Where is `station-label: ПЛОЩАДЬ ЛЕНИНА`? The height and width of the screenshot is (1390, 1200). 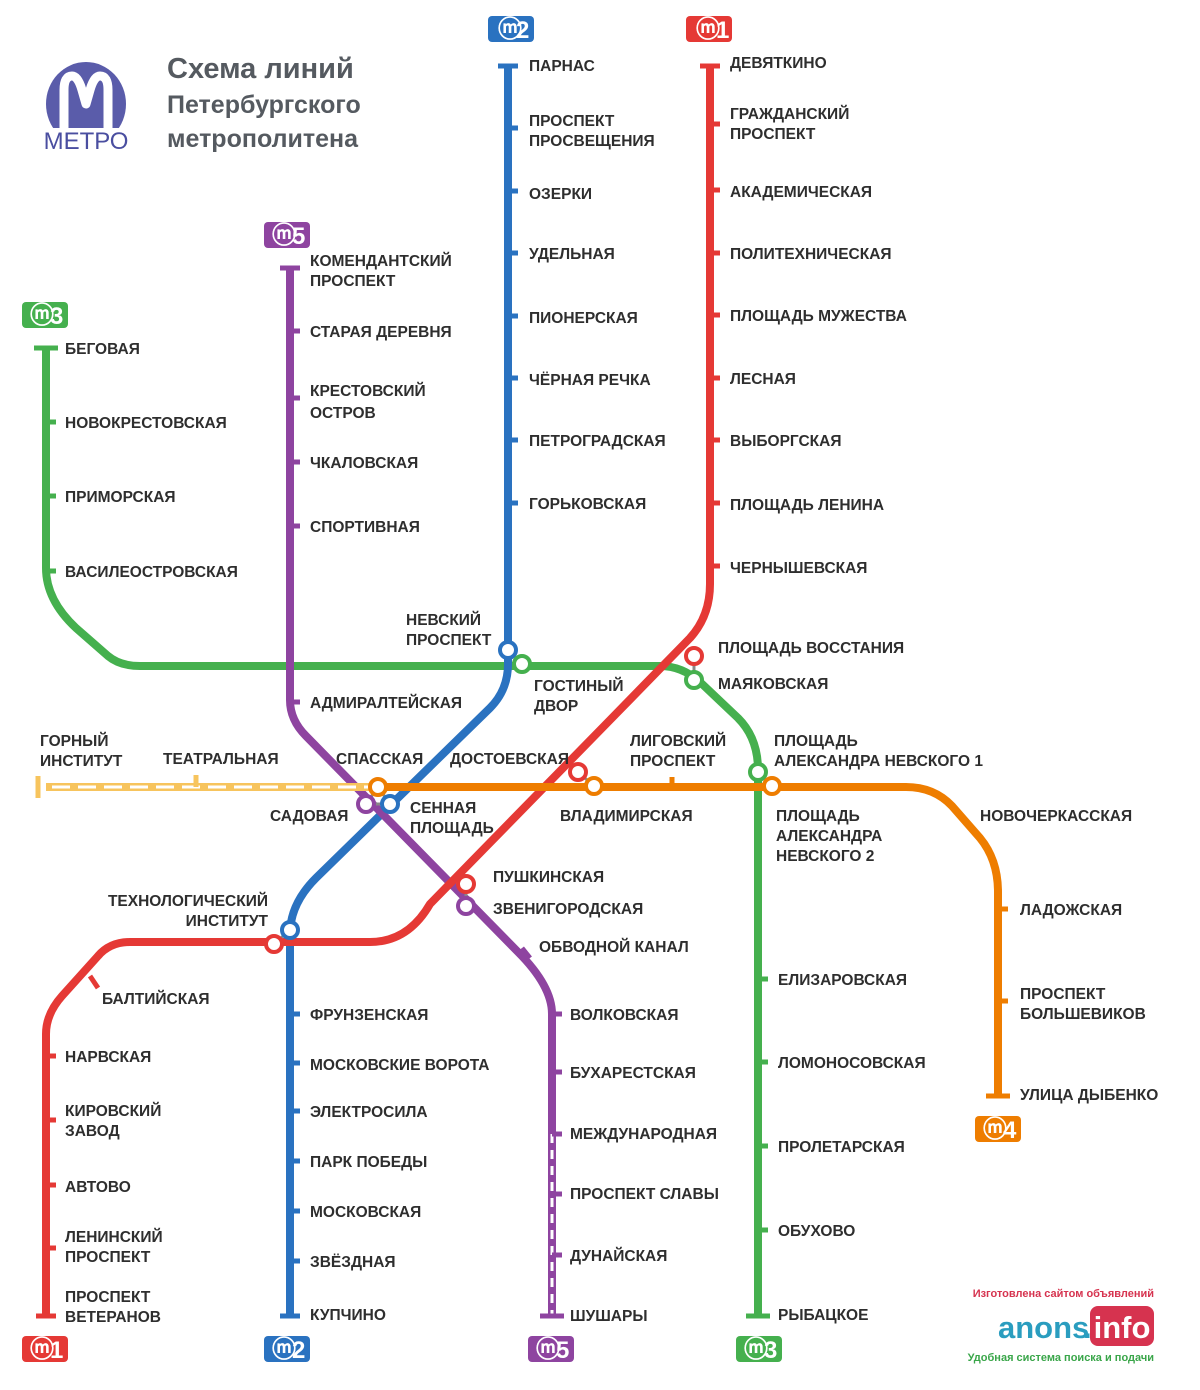
station-label: ПЛОЩАДЬ ЛЕНИНА is located at coordinates (807, 505).